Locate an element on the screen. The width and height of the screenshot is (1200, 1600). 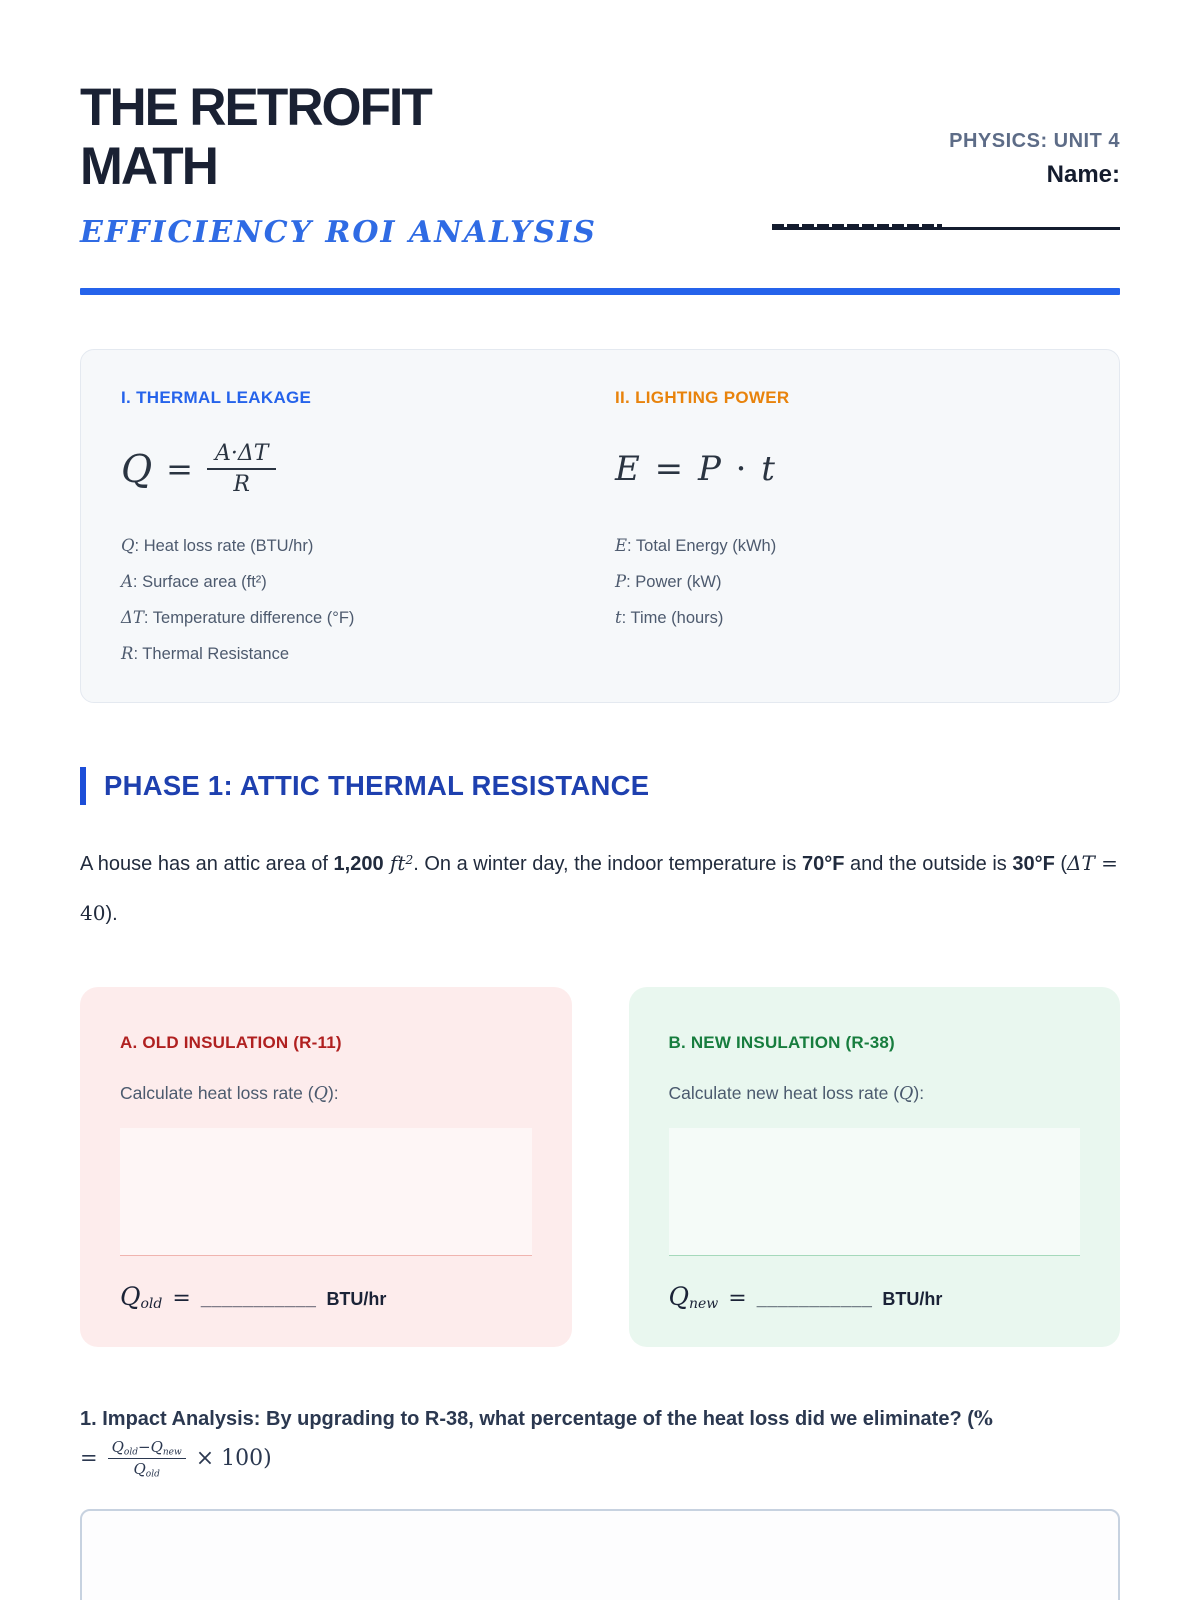
question-formula-tail: × 100) is located at coordinates (233, 1458).